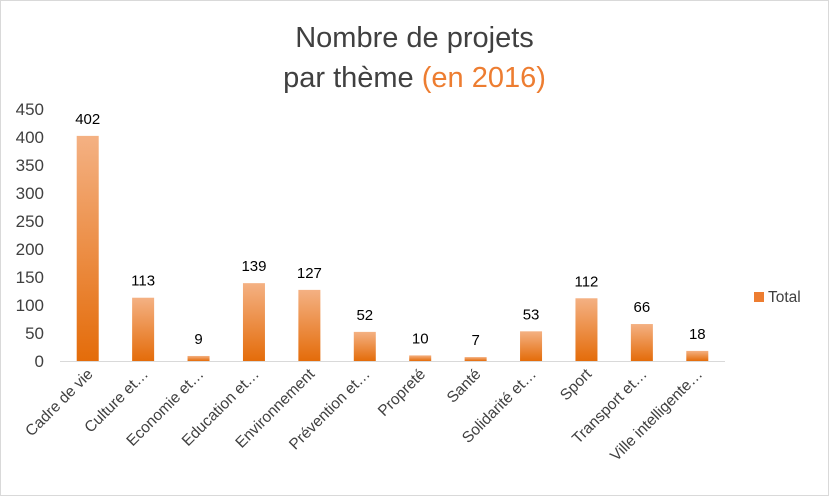  Describe the element at coordinates (30, 235) in the screenshot. I see `y-axis: 0 50 100 150 200 250 300 350 400 450` at that location.